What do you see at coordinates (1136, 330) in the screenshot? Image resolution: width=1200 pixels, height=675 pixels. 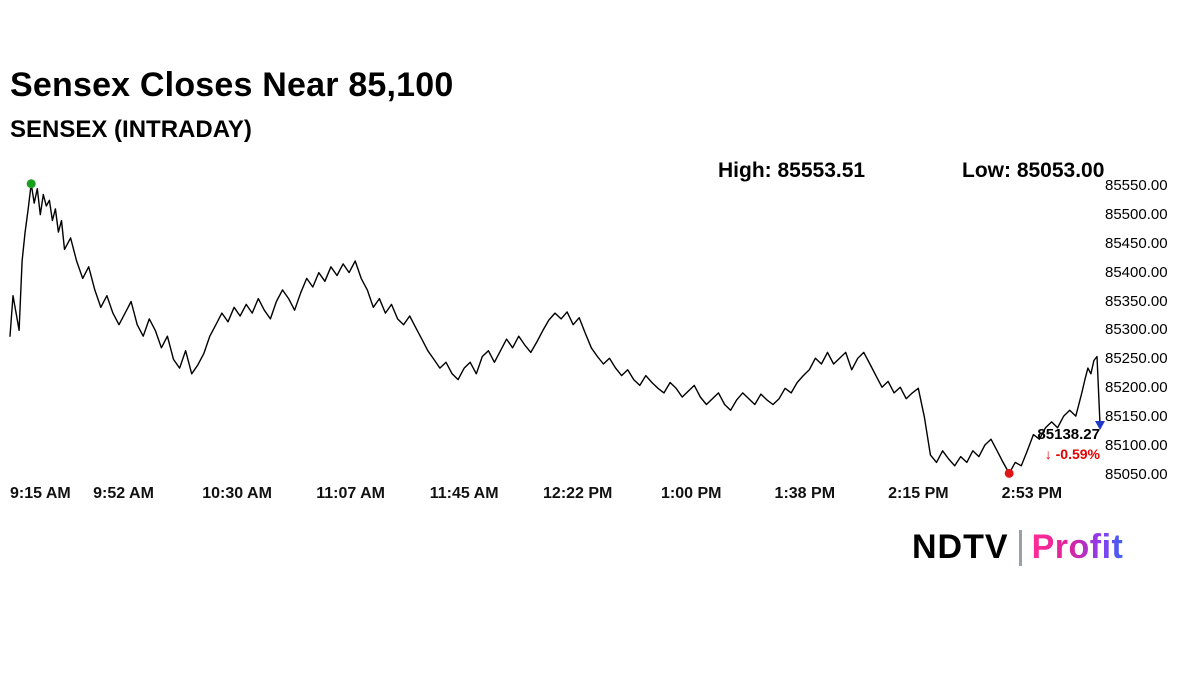 I see `y-tick-label: 85300.00` at bounding box center [1136, 330].